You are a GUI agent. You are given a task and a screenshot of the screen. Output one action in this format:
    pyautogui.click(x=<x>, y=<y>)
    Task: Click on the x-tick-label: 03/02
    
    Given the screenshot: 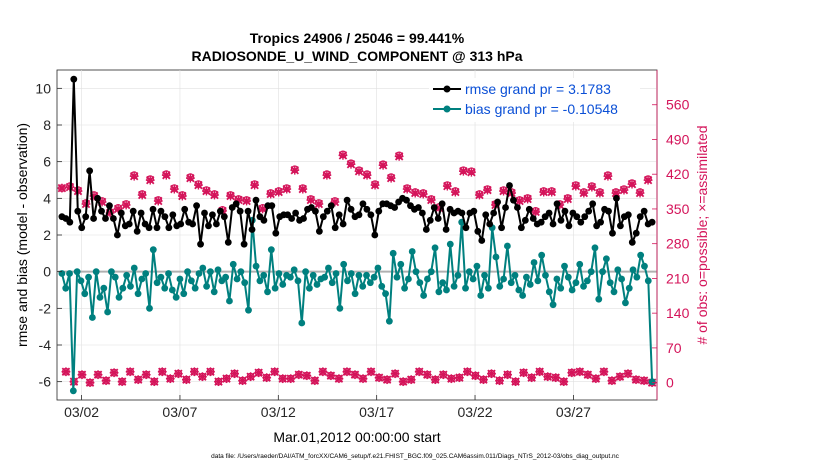 What is the action you would take?
    pyautogui.click(x=81, y=412)
    